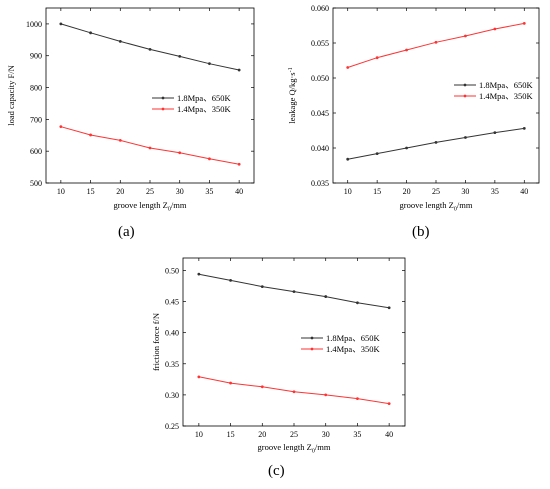  I want to click on y-tick-label: 0.25, so click(172, 426).